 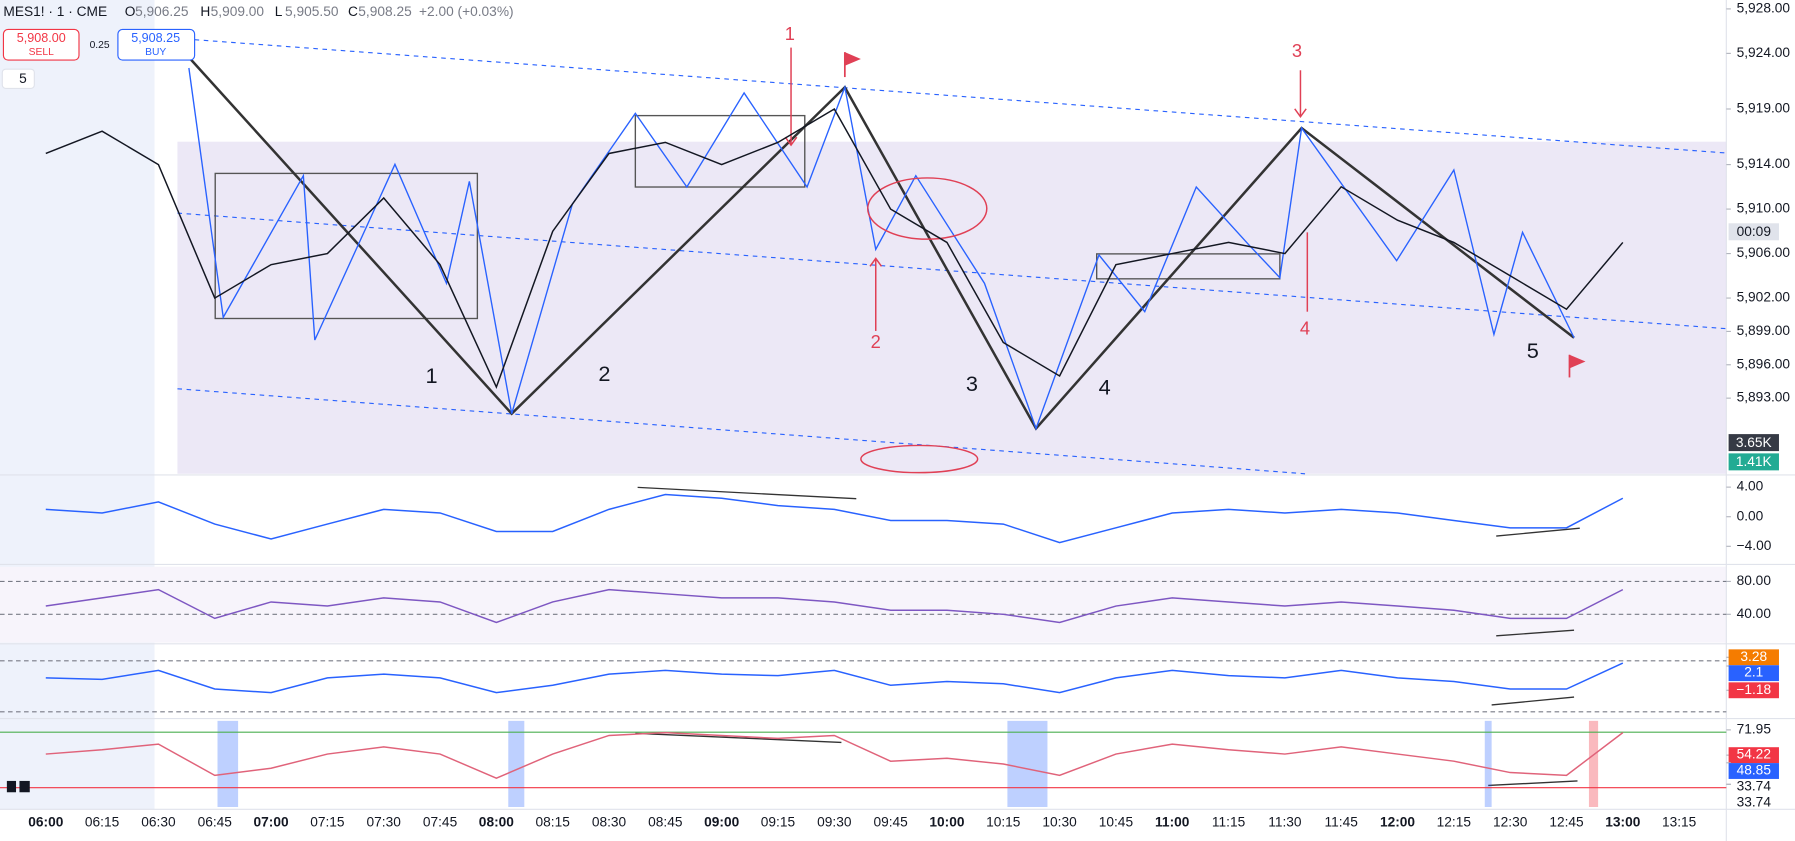 I want to click on x-tick-label: 13:00, so click(x=1623, y=822).